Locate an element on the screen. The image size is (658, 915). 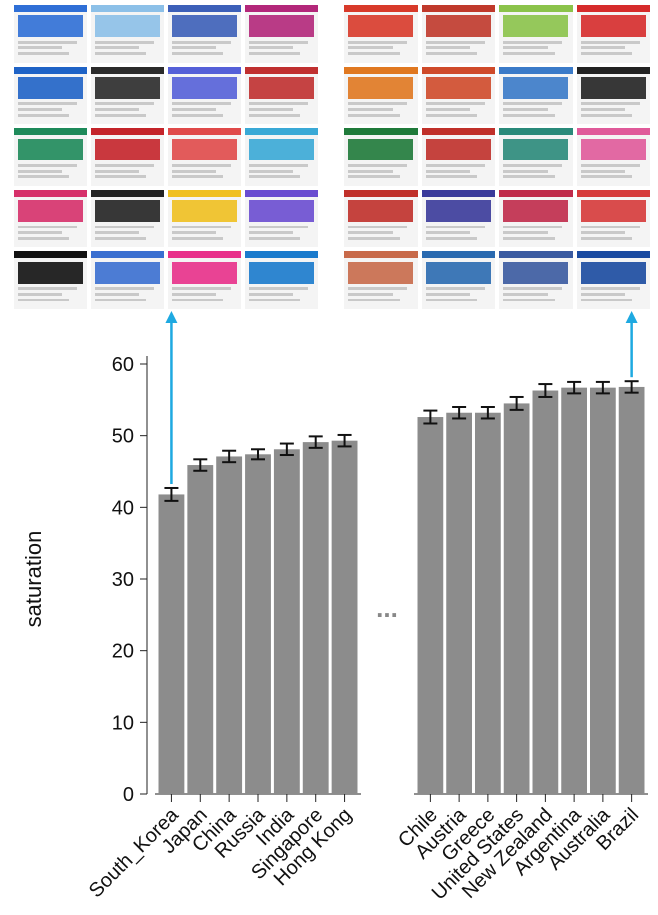
y-axis-label: saturation is located at coordinates (33, 579).